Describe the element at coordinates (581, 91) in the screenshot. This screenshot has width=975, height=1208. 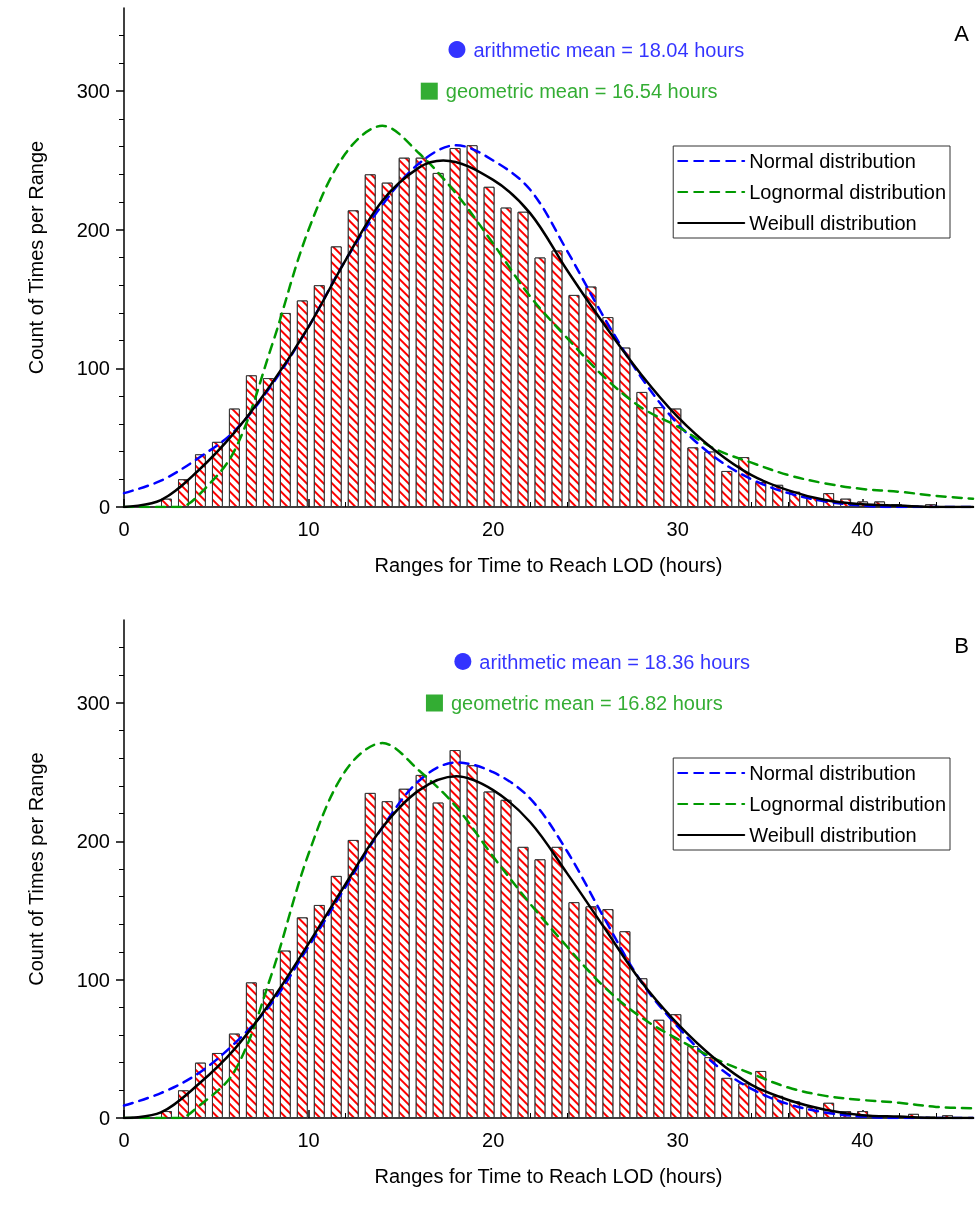
I see `series-label: geometric mean = 16.54 hours` at that location.